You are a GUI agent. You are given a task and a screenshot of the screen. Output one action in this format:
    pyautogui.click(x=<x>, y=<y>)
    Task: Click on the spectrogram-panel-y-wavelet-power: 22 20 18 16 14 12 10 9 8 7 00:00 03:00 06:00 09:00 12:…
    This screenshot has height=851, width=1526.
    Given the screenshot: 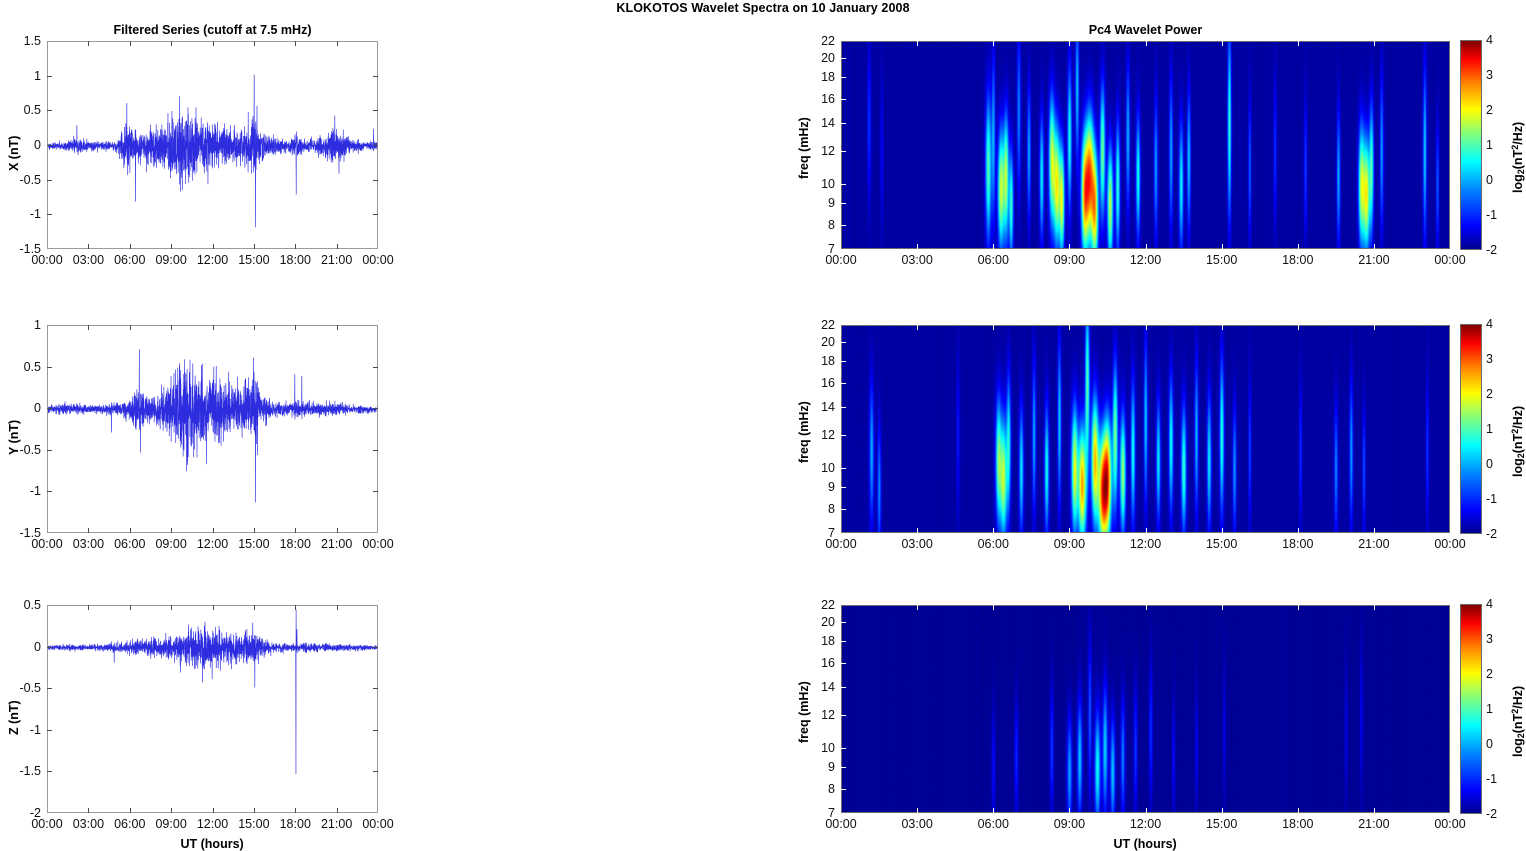 What is the action you would take?
    pyautogui.click(x=1131, y=434)
    